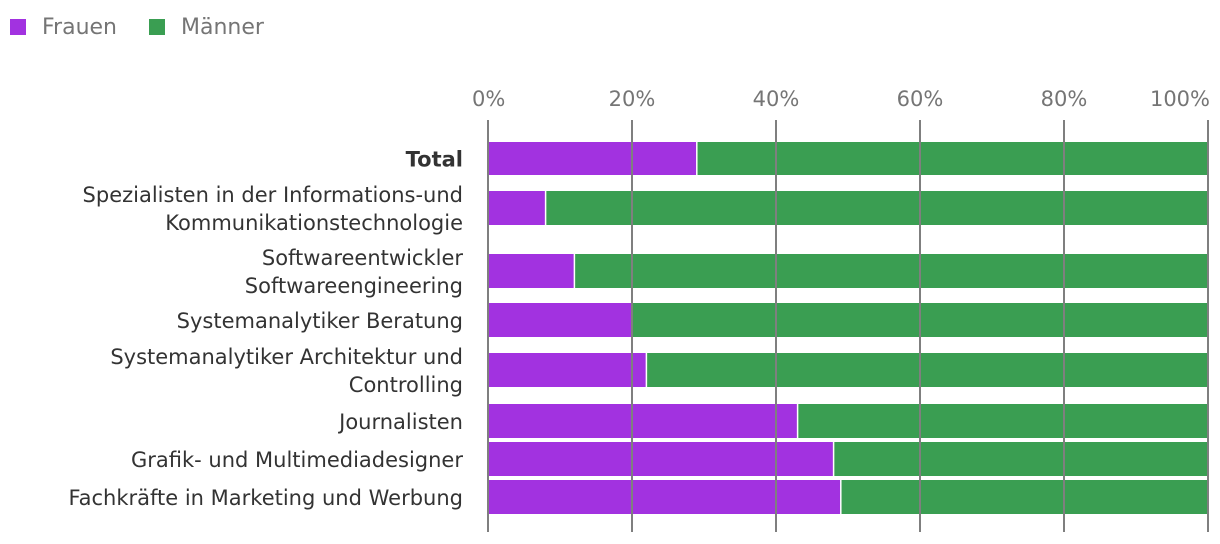 The height and width of the screenshot is (544, 1220). What do you see at coordinates (400, 422) in the screenshot?
I see `category-label-5: Journalisten` at bounding box center [400, 422].